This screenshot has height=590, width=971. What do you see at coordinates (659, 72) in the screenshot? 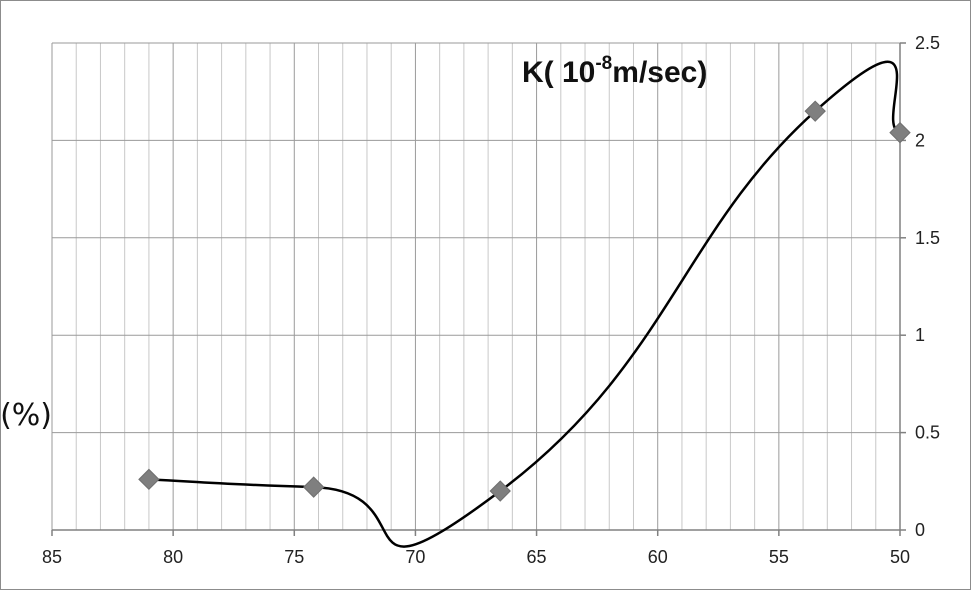
I see `chart-title-tail: m/sec)` at bounding box center [659, 72].